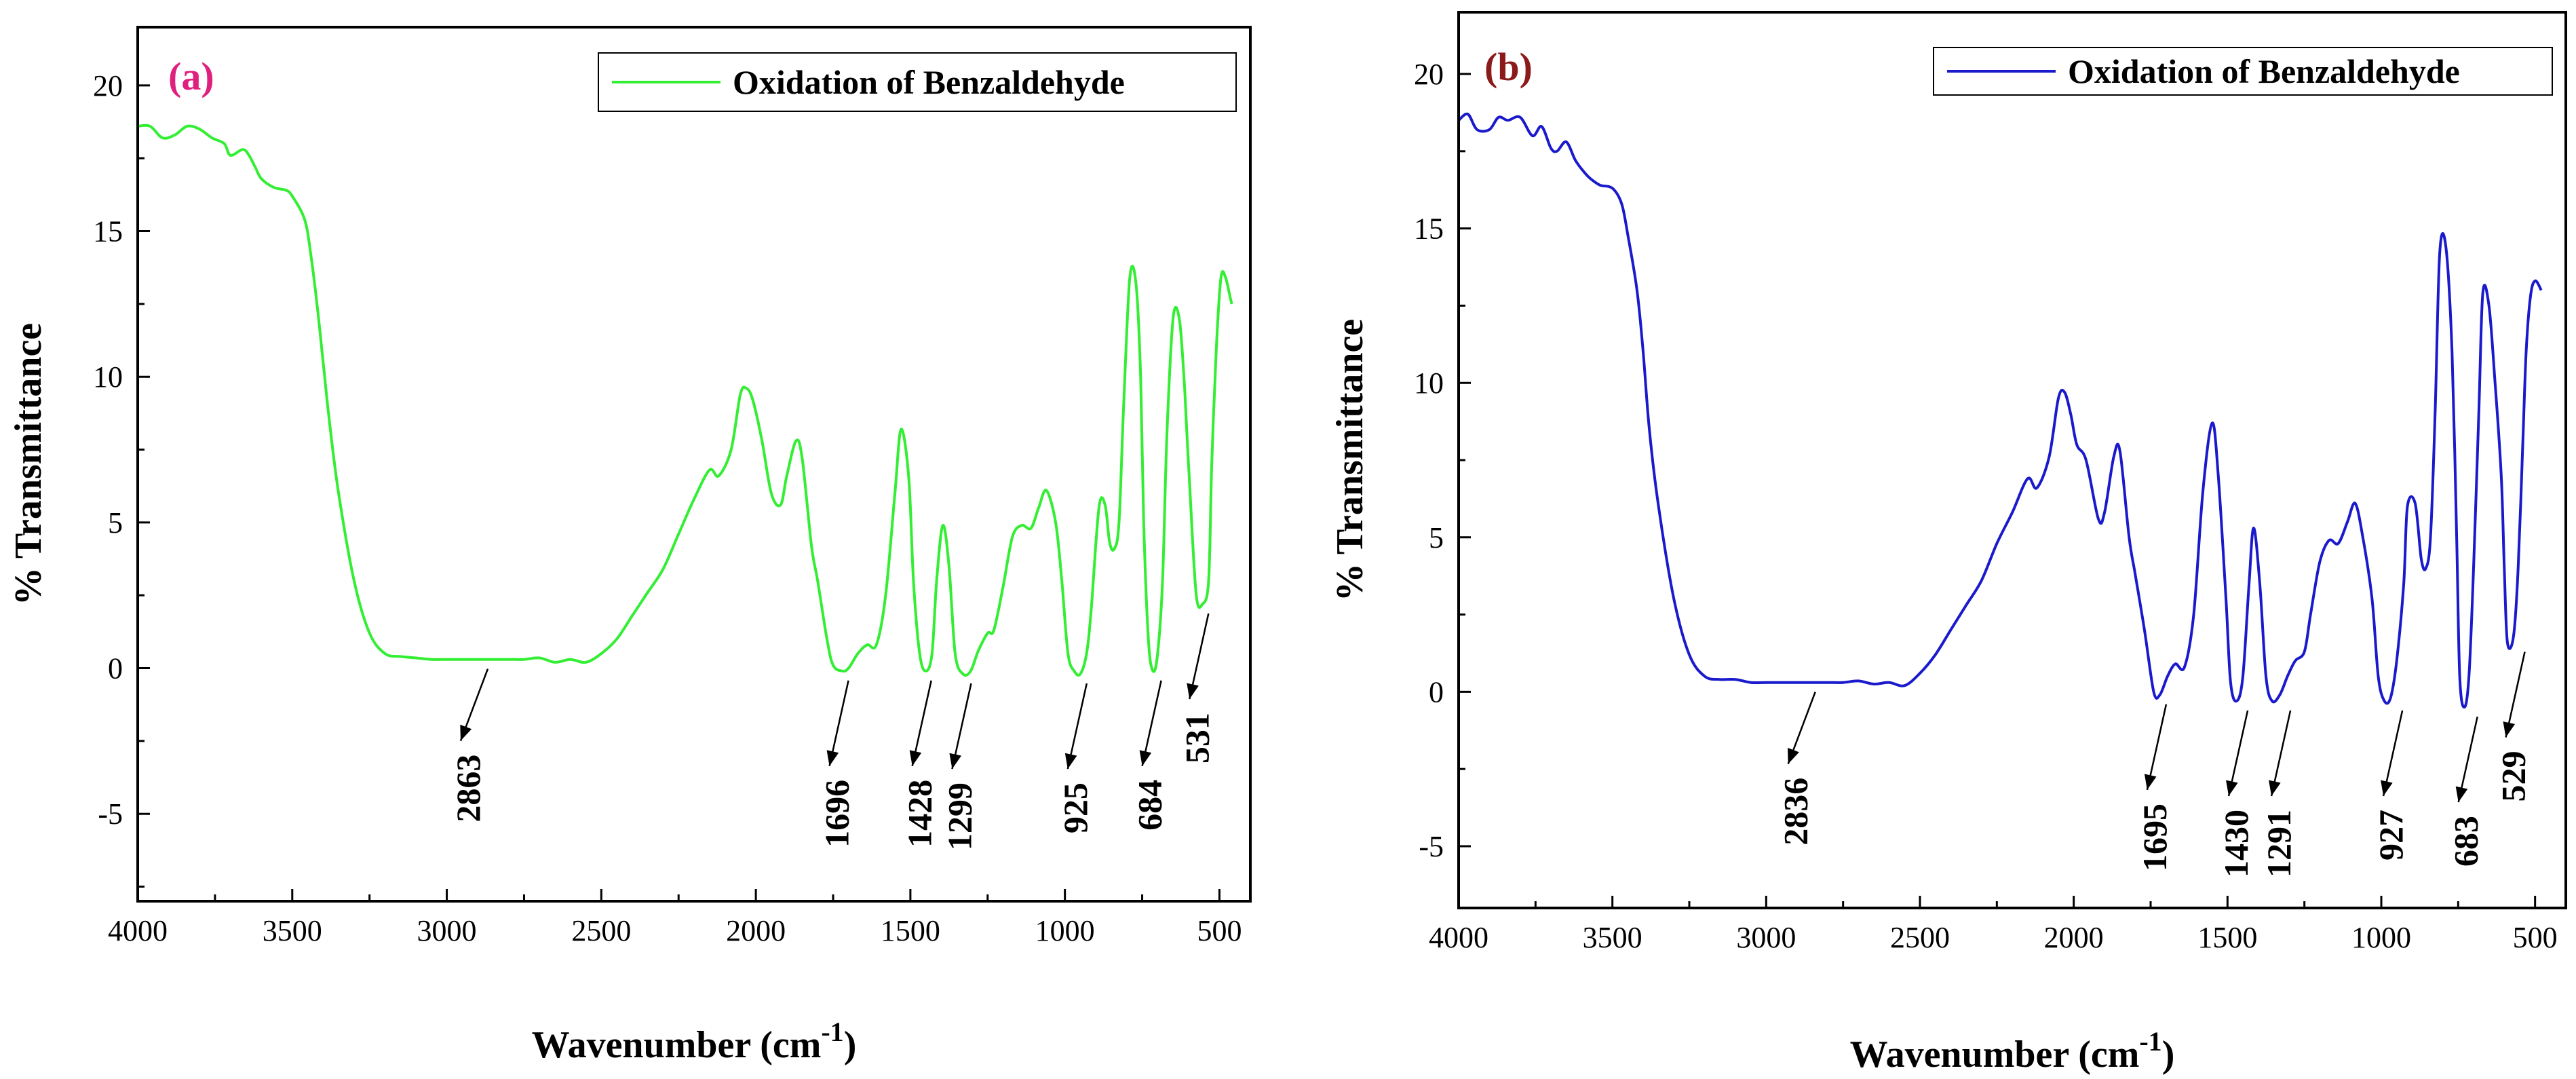  Describe the element at coordinates (2264, 71) in the screenshot. I see `legend-text-b: Oxidation of Benzaldehyde` at that location.